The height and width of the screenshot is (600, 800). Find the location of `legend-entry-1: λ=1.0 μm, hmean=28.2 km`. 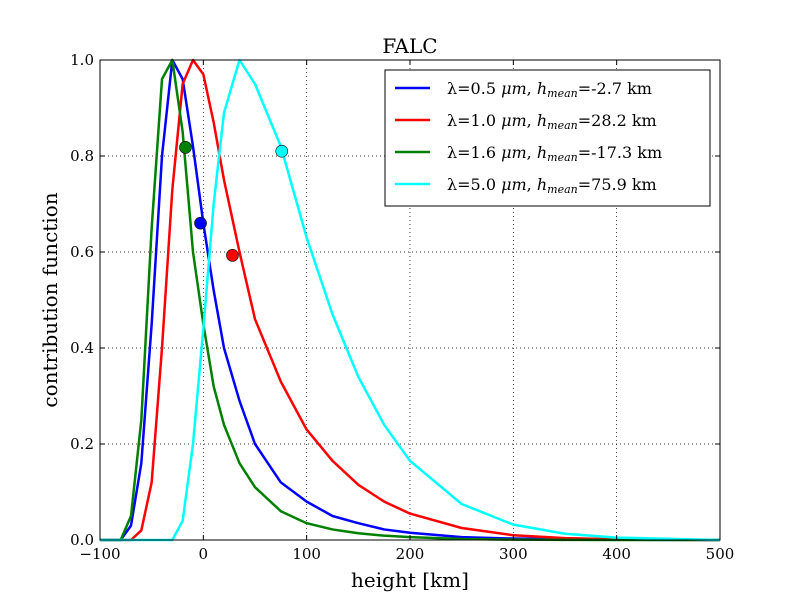

legend-entry-1: λ=1.0 μm, hmean=28.2 km is located at coordinates (552, 121).